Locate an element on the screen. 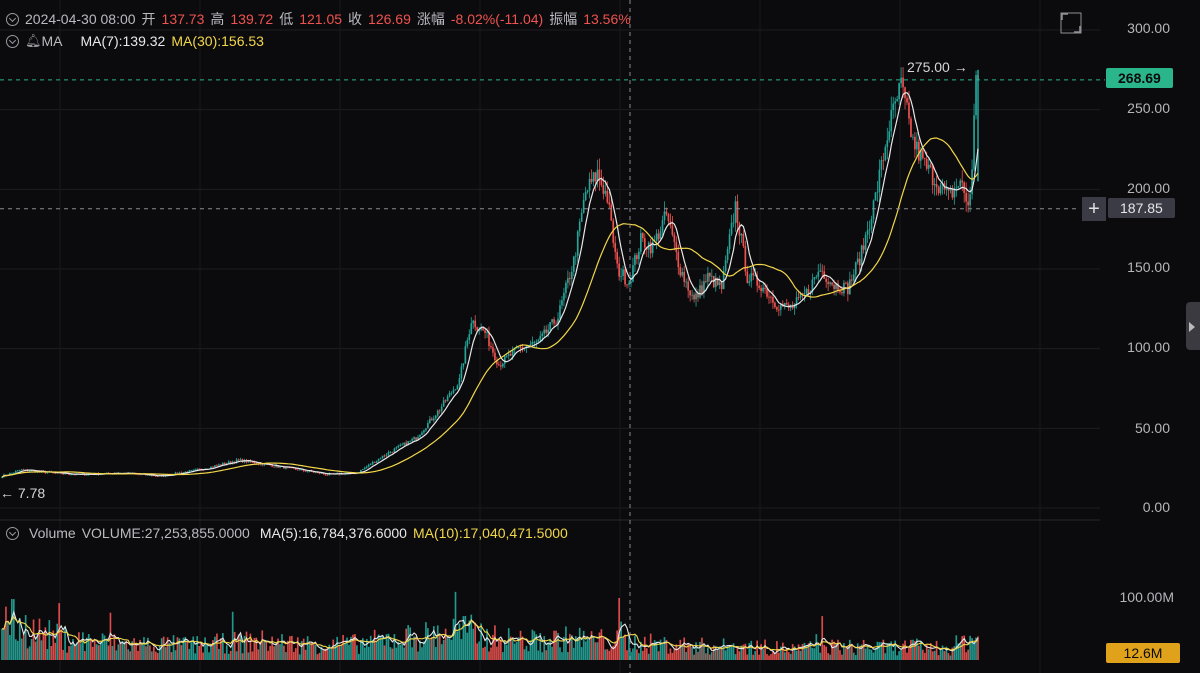 The height and width of the screenshot is (673, 1200). ma-indicator-label: MA is located at coordinates (52, 41).